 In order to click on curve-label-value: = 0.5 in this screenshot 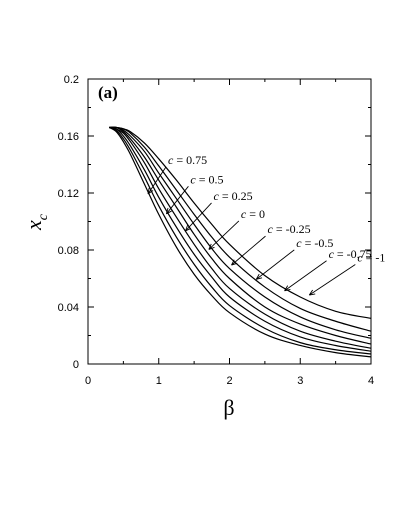, I will do `click(210, 179)`.